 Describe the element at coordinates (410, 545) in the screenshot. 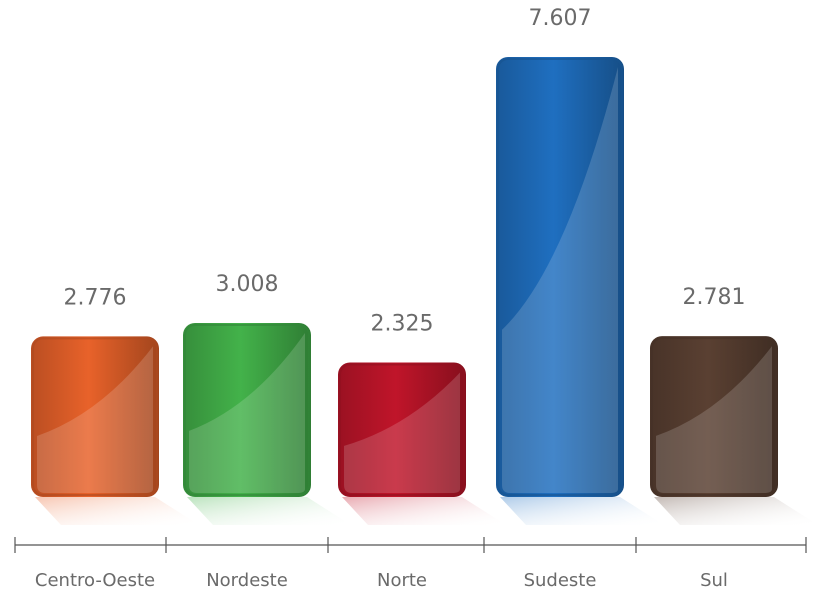

I see `x-axis` at that location.